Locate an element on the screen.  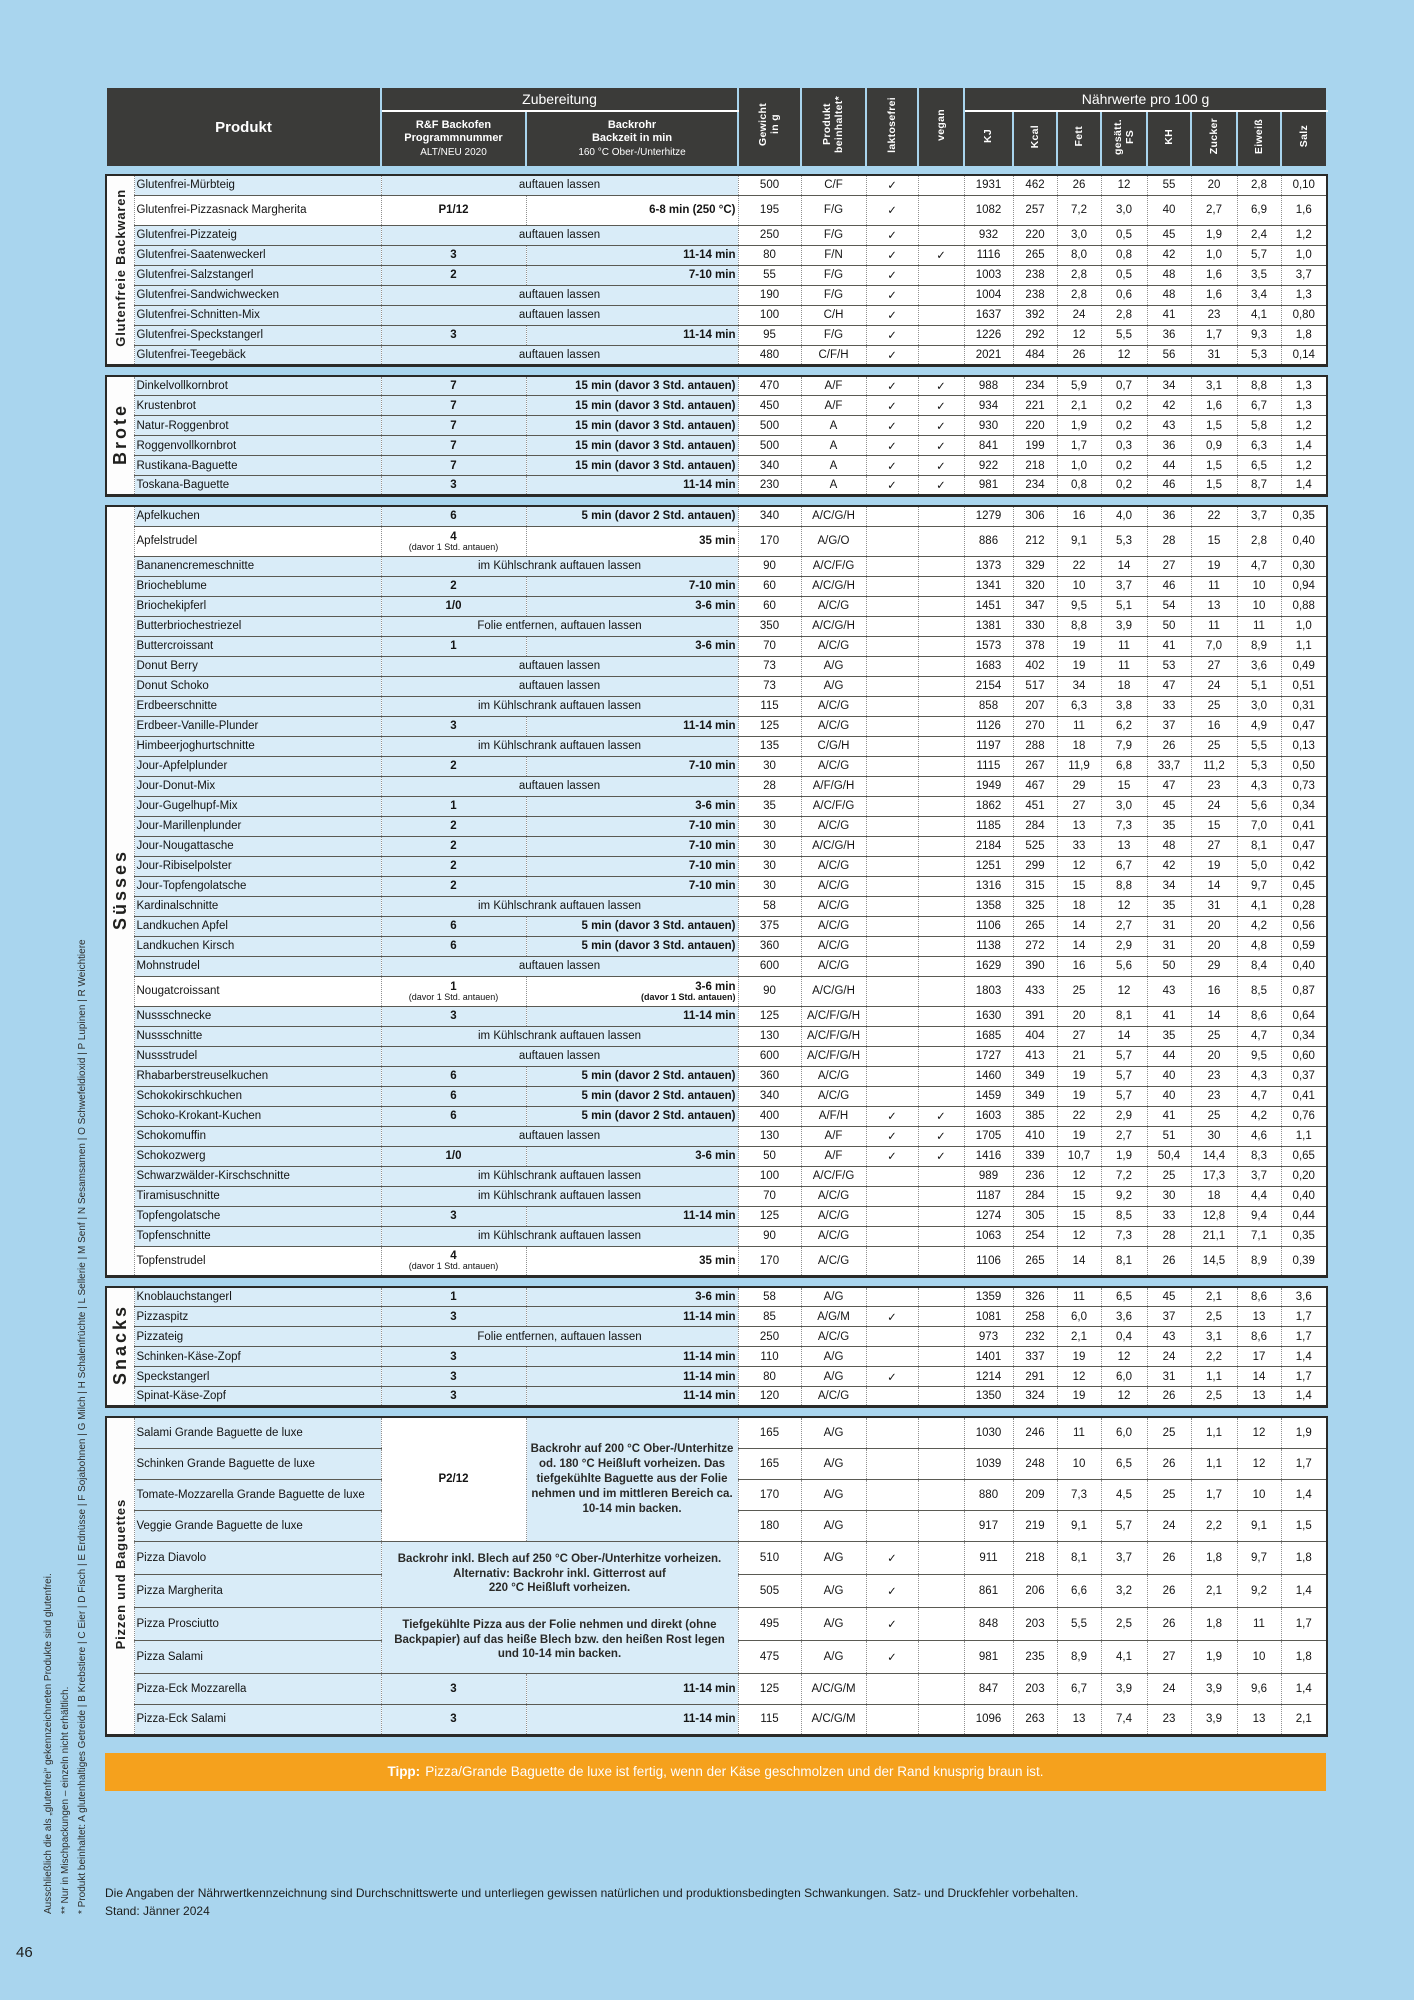
nutrient-salz: 2,1 is located at coordinates (1303, 1719).